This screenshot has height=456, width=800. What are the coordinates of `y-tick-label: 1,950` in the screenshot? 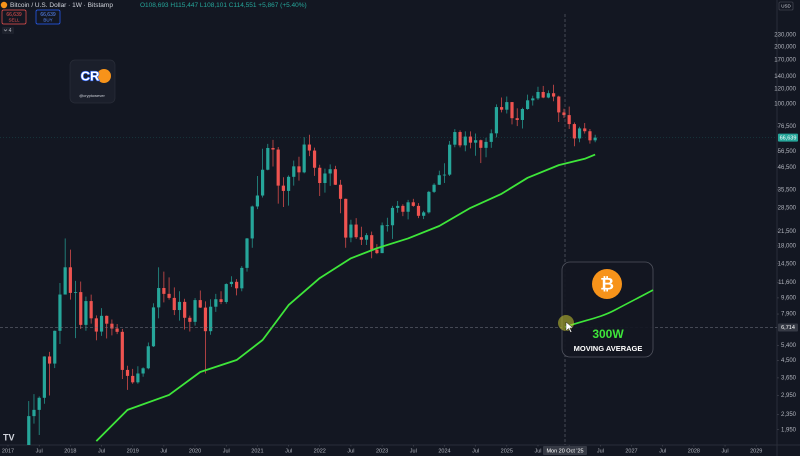 It's located at (789, 430).